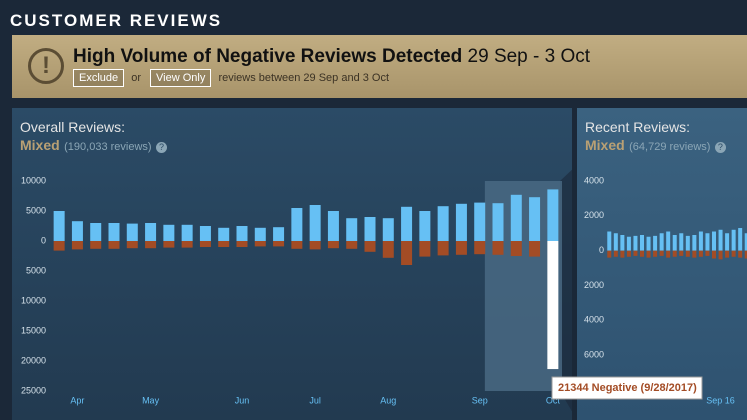 This screenshot has height=420, width=747. What do you see at coordinates (46, 66) in the screenshot?
I see `warning-icon: !` at bounding box center [46, 66].